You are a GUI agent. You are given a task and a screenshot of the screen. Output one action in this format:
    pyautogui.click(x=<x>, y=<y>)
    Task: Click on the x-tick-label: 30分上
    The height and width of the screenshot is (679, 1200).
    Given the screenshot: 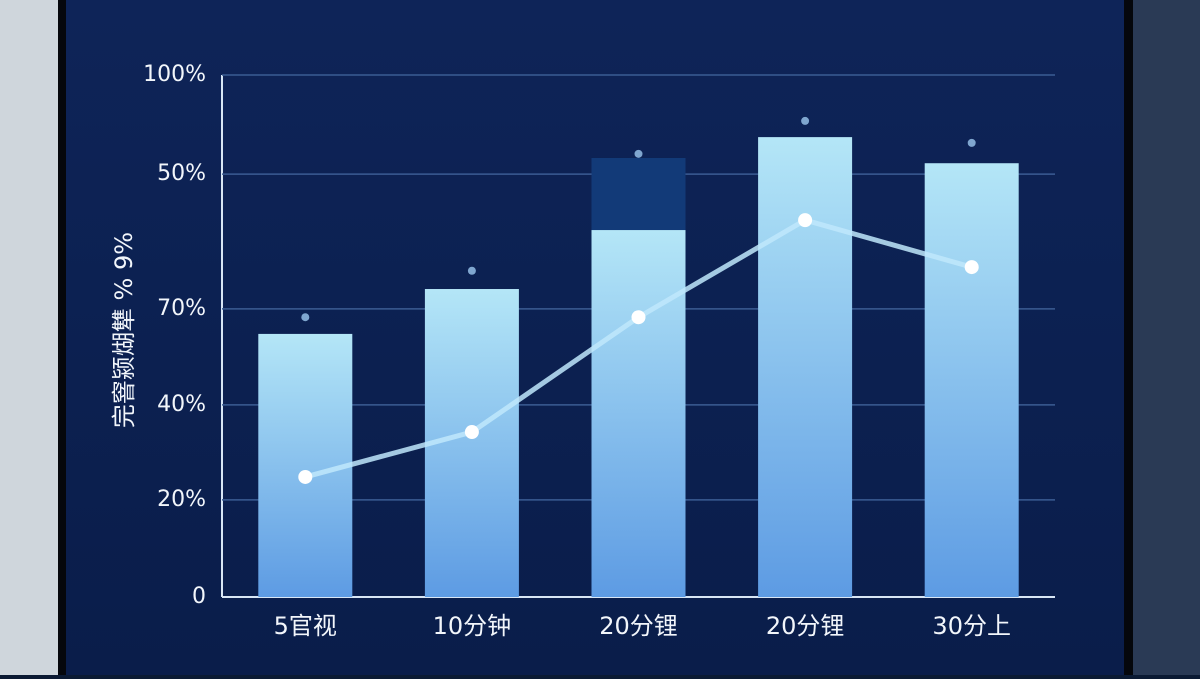 What is the action you would take?
    pyautogui.click(x=971, y=626)
    